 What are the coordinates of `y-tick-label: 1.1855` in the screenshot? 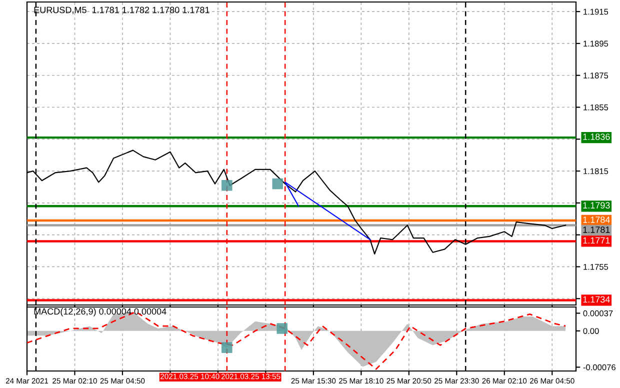 It's located at (596, 107).